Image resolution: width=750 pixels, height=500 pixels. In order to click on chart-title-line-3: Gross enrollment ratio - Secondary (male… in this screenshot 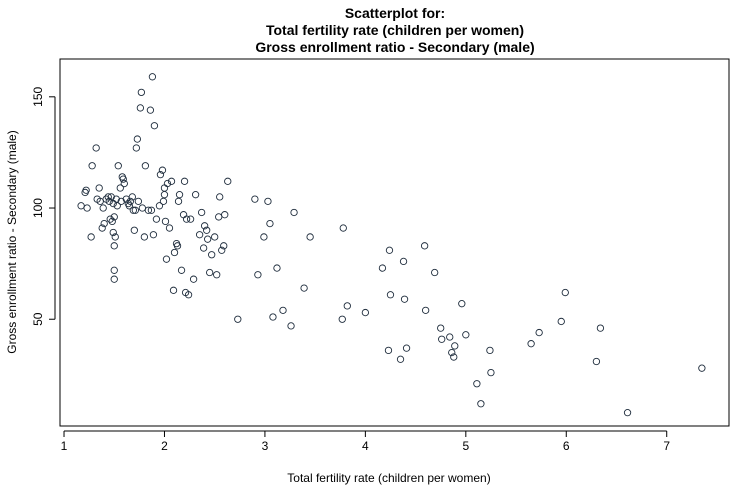, I will do `click(394, 47)`.